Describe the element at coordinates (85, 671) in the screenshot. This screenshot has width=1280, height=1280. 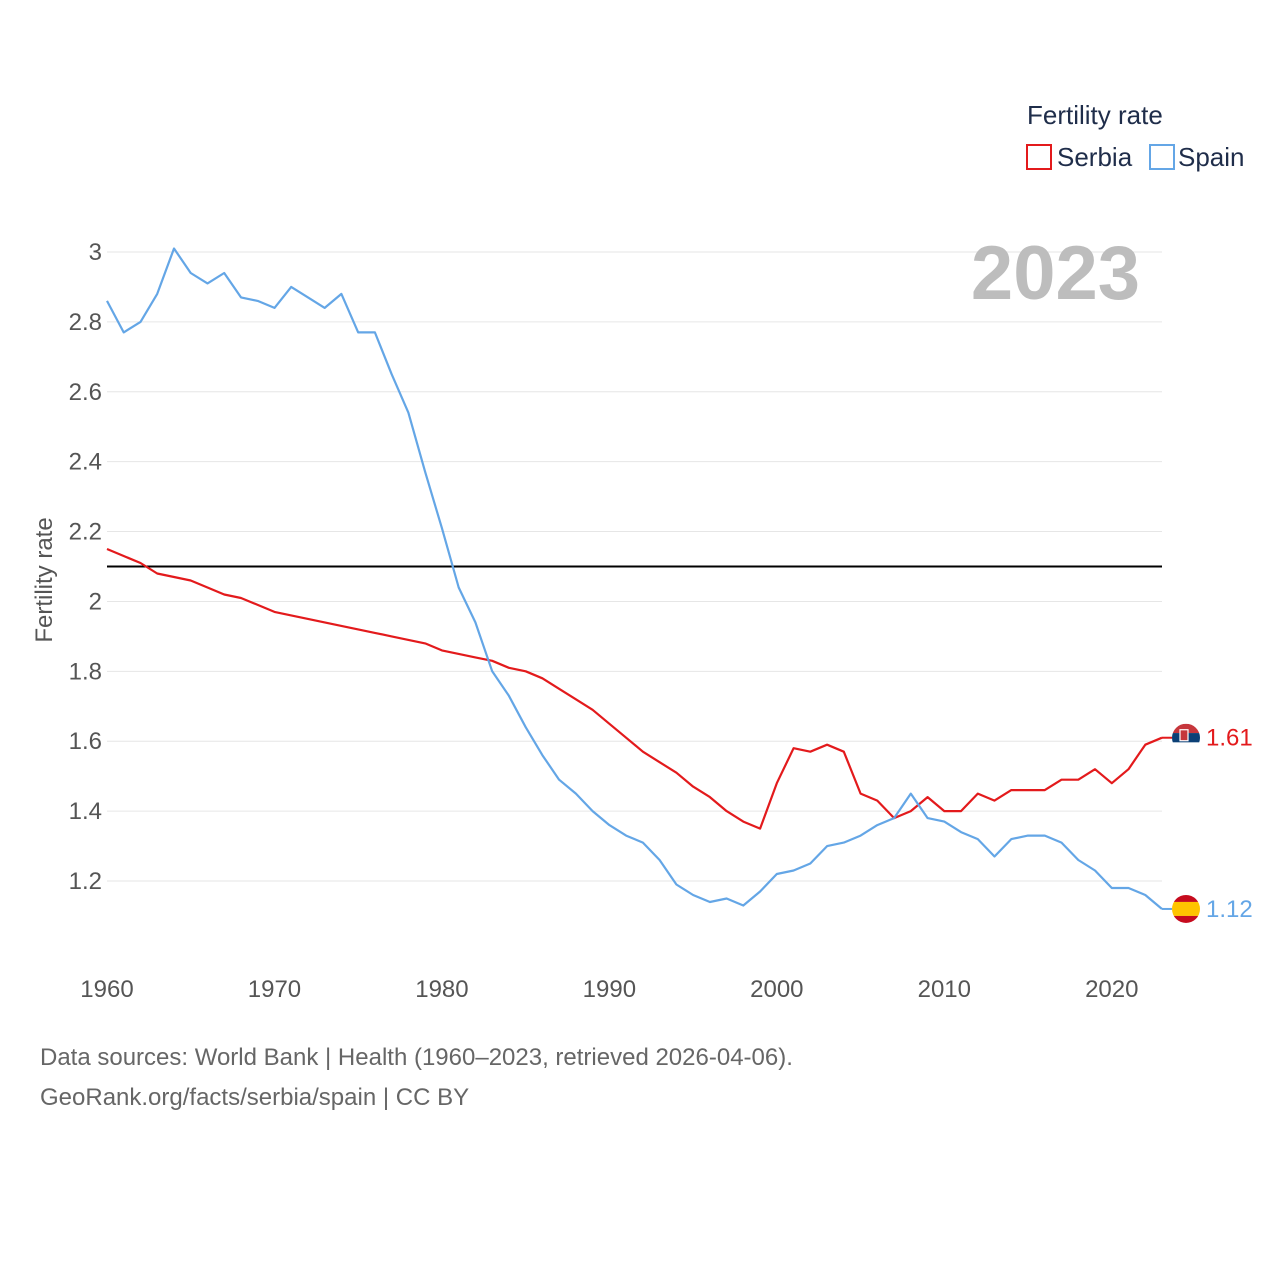
I see `y-tick-label: 1.8` at that location.